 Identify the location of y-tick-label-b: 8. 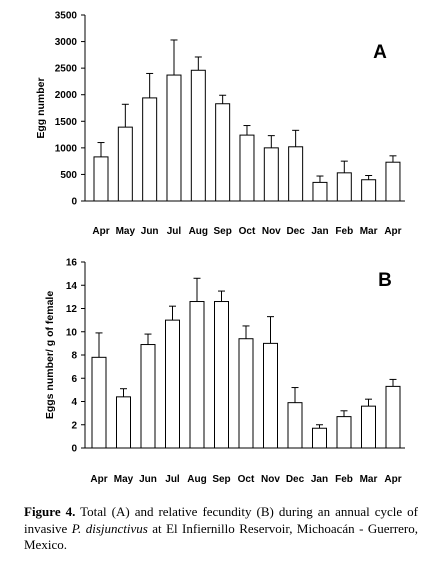
(74, 356).